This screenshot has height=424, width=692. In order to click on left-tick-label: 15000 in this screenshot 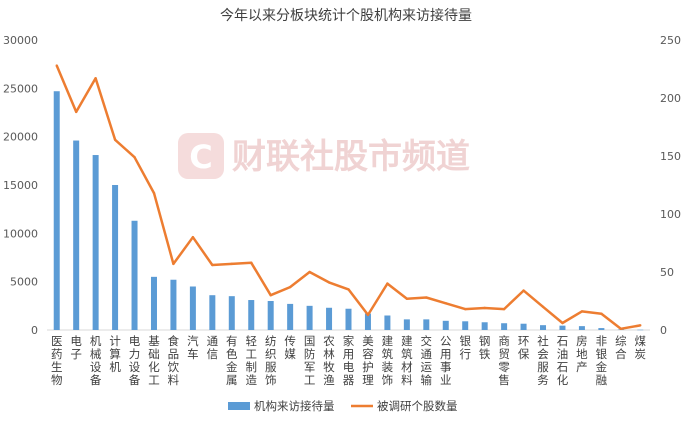, I will do `click(20, 185)`.